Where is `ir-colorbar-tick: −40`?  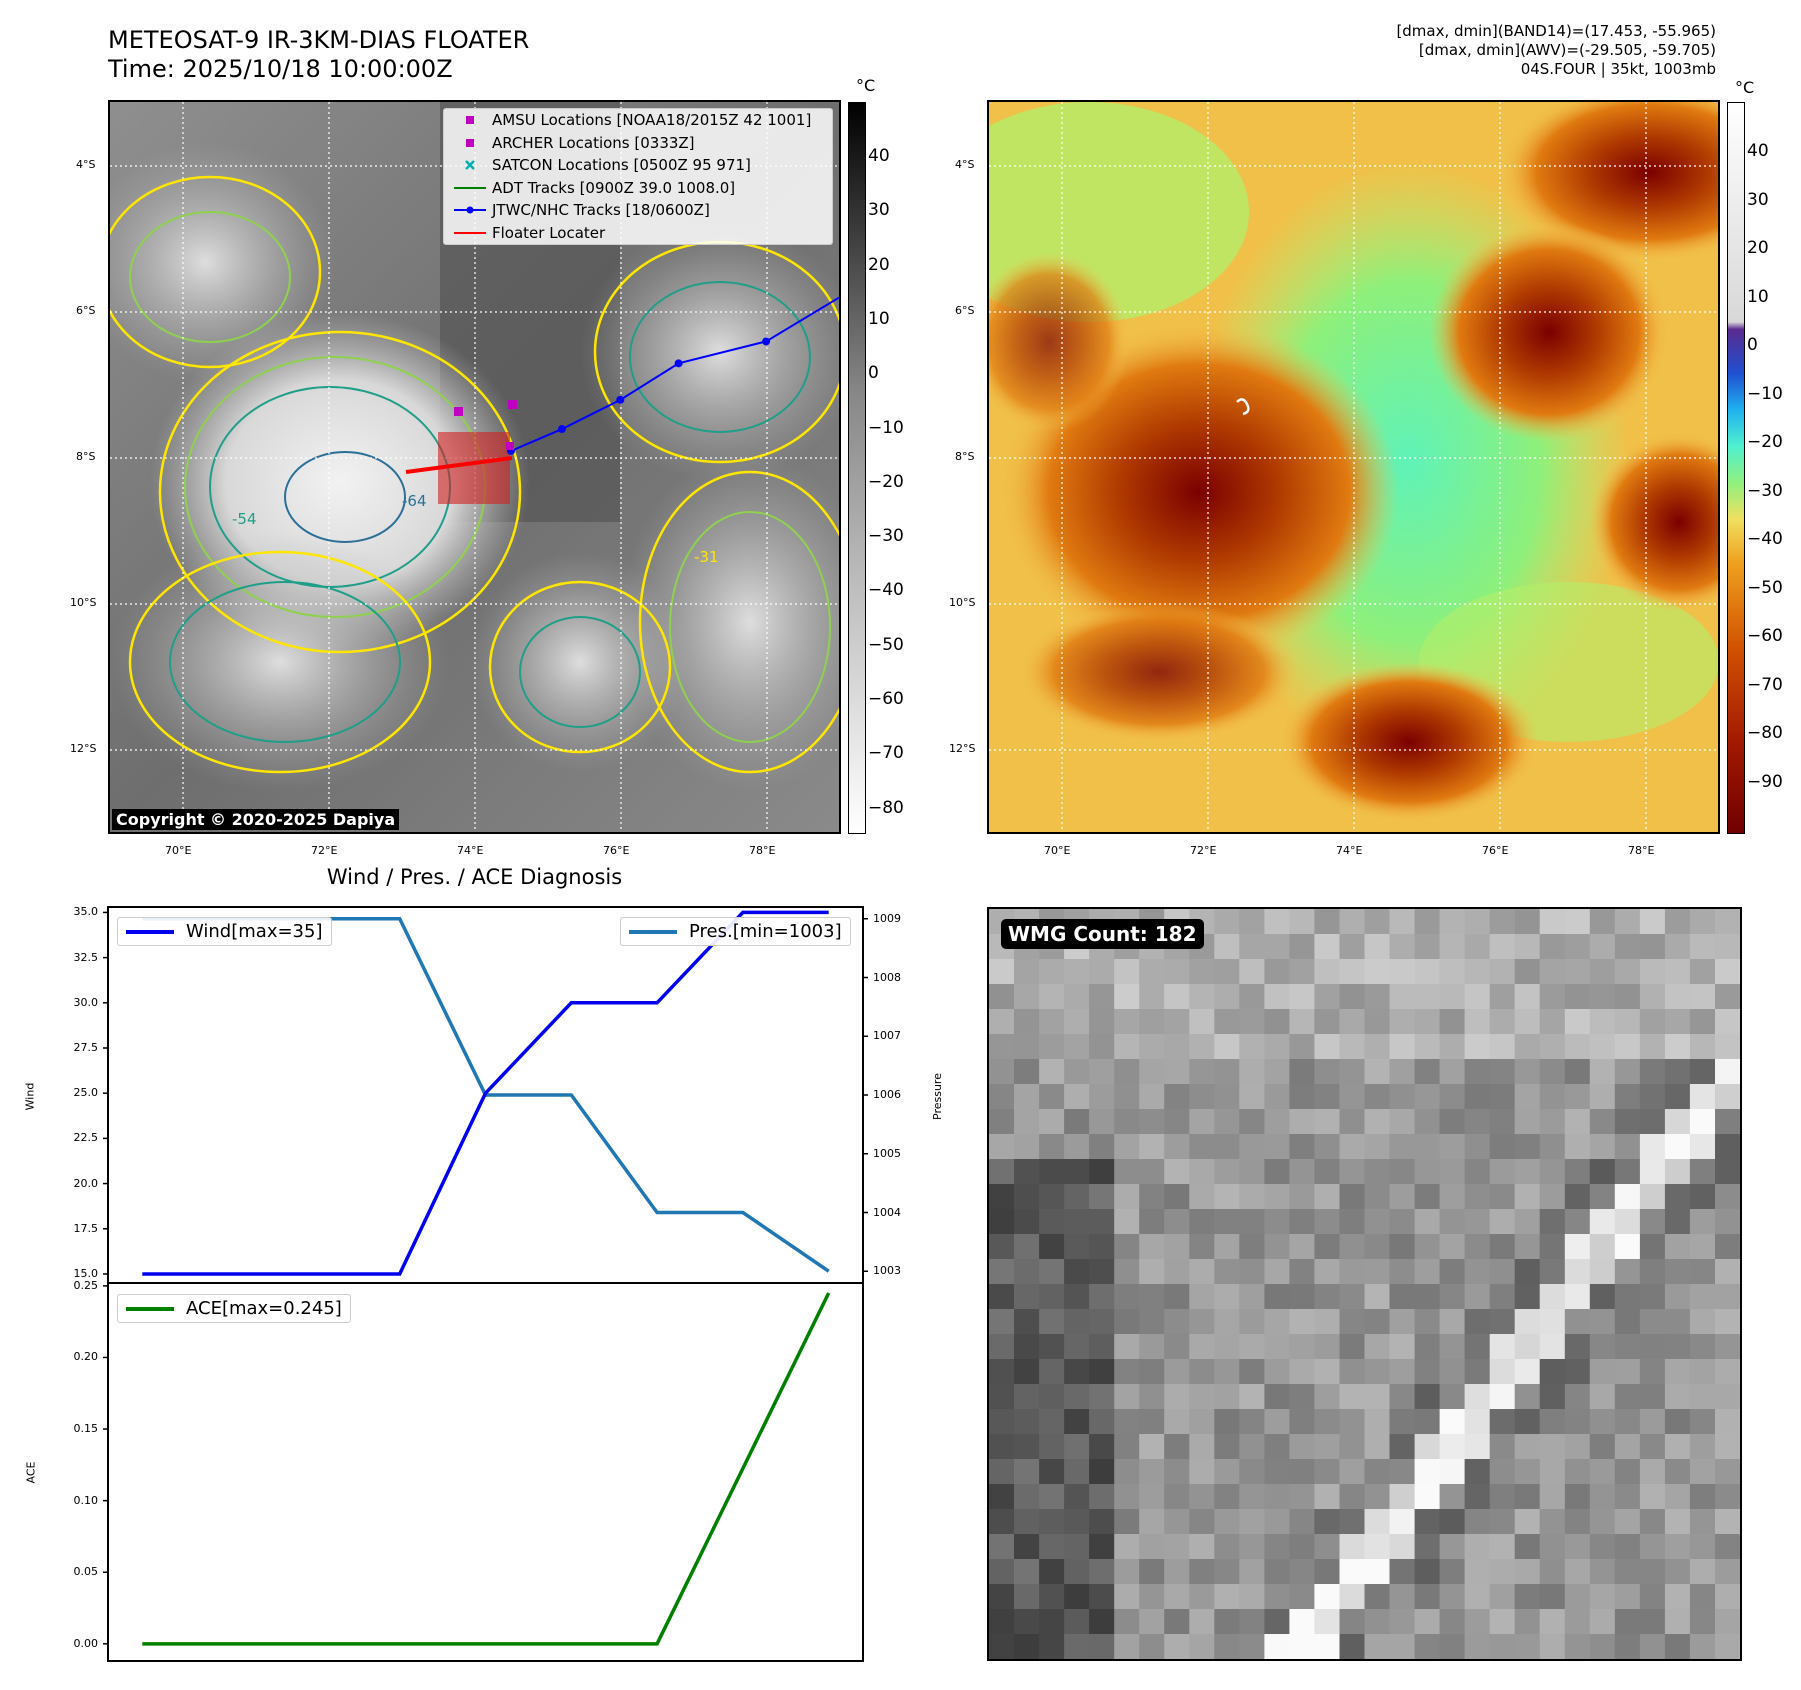 ir-colorbar-tick: −40 is located at coordinates (886, 590).